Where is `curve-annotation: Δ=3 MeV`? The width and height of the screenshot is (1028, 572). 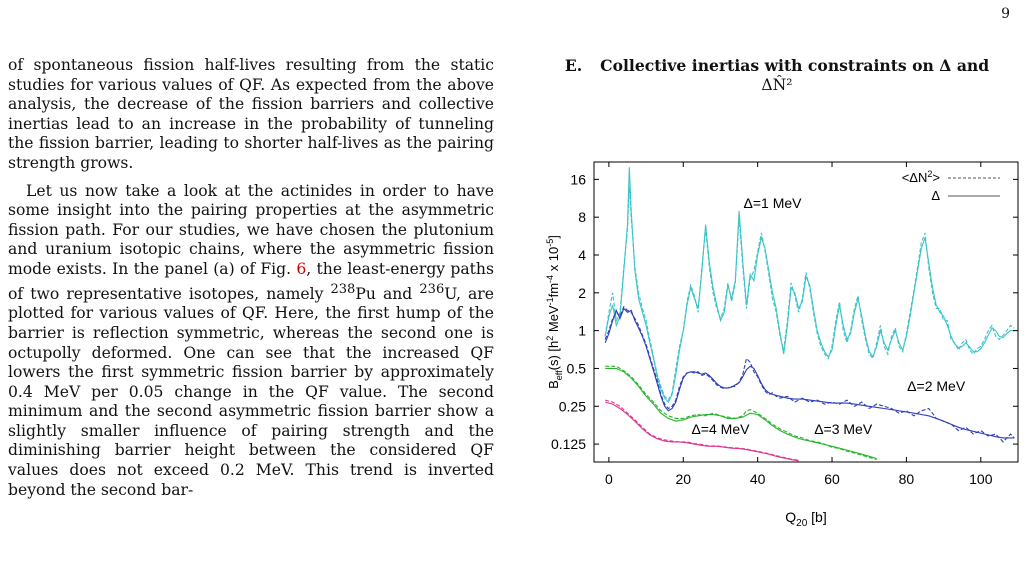 curve-annotation: Δ=3 MeV is located at coordinates (843, 429).